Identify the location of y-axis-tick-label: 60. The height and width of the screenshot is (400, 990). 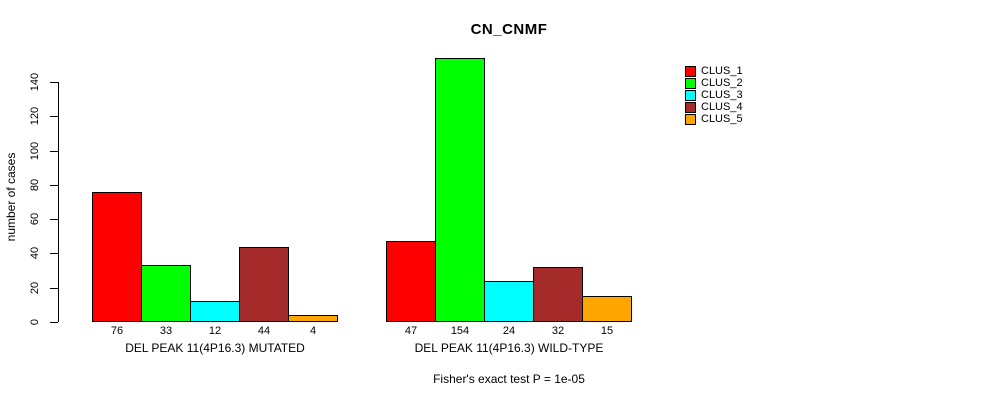
(35, 219).